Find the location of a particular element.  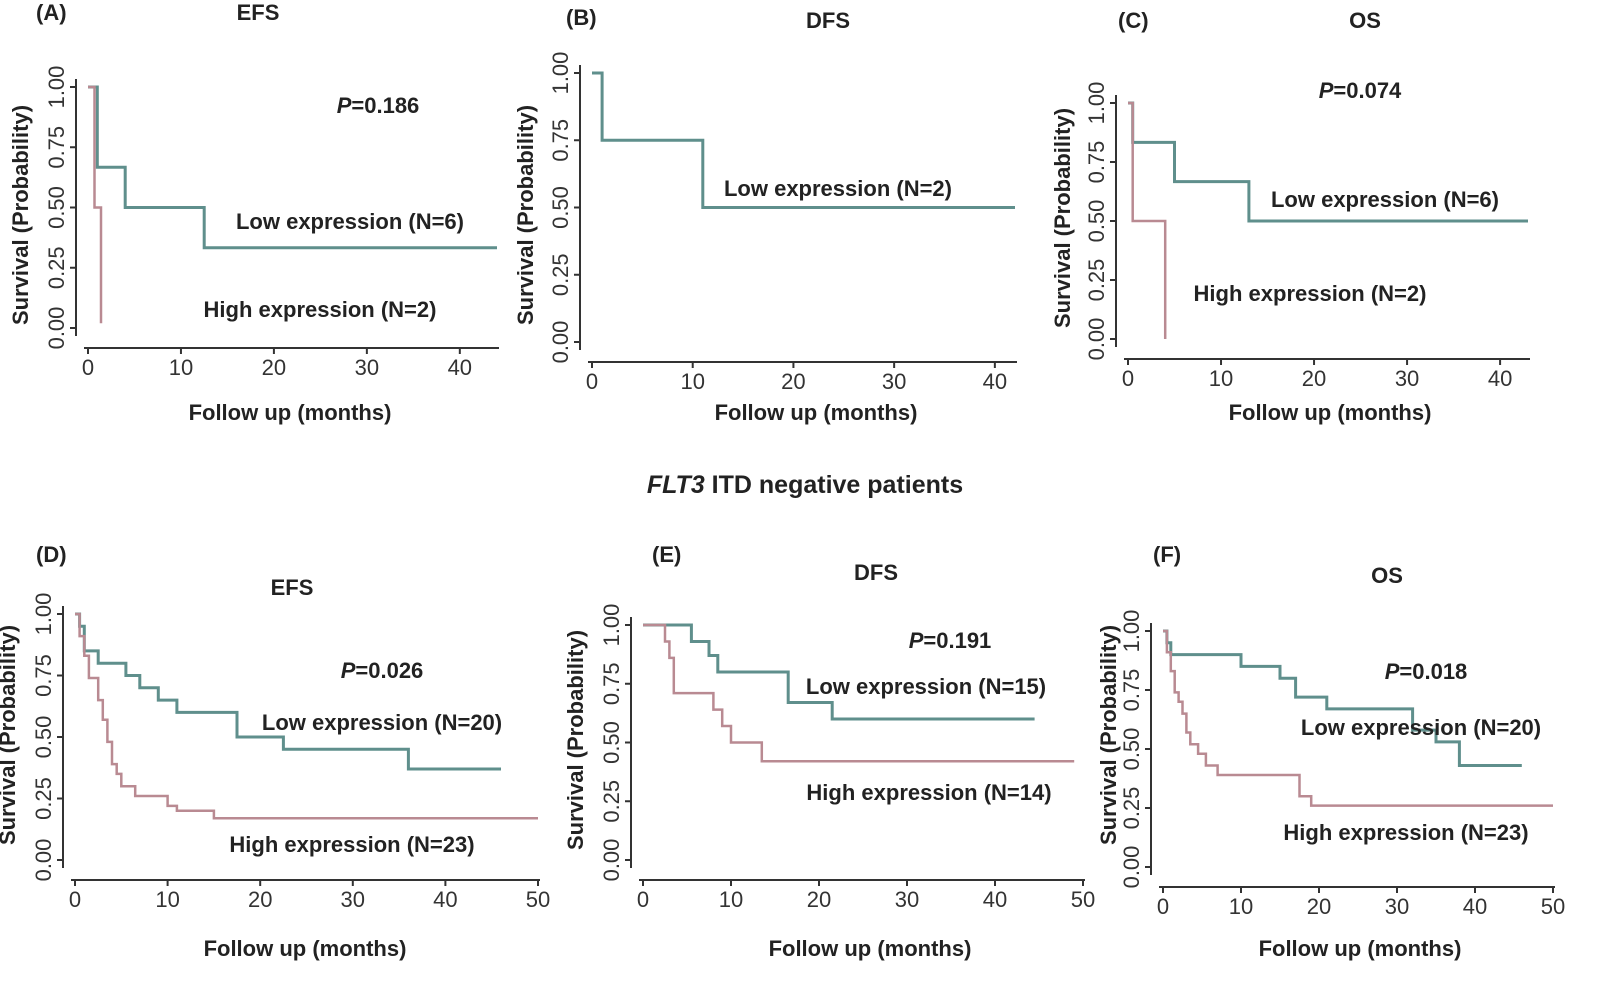

p-value-number: =0.026 is located at coordinates (389, 670).